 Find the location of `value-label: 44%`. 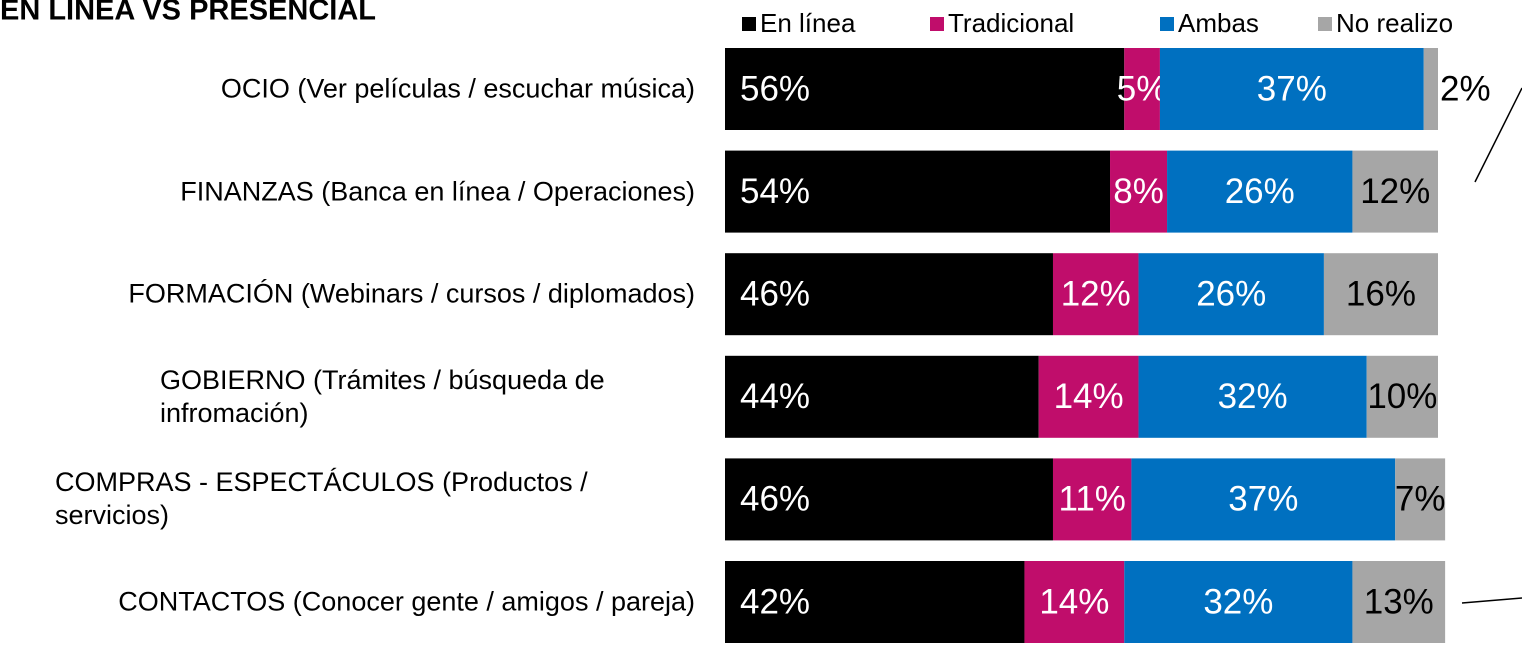

value-label: 44% is located at coordinates (775, 396).